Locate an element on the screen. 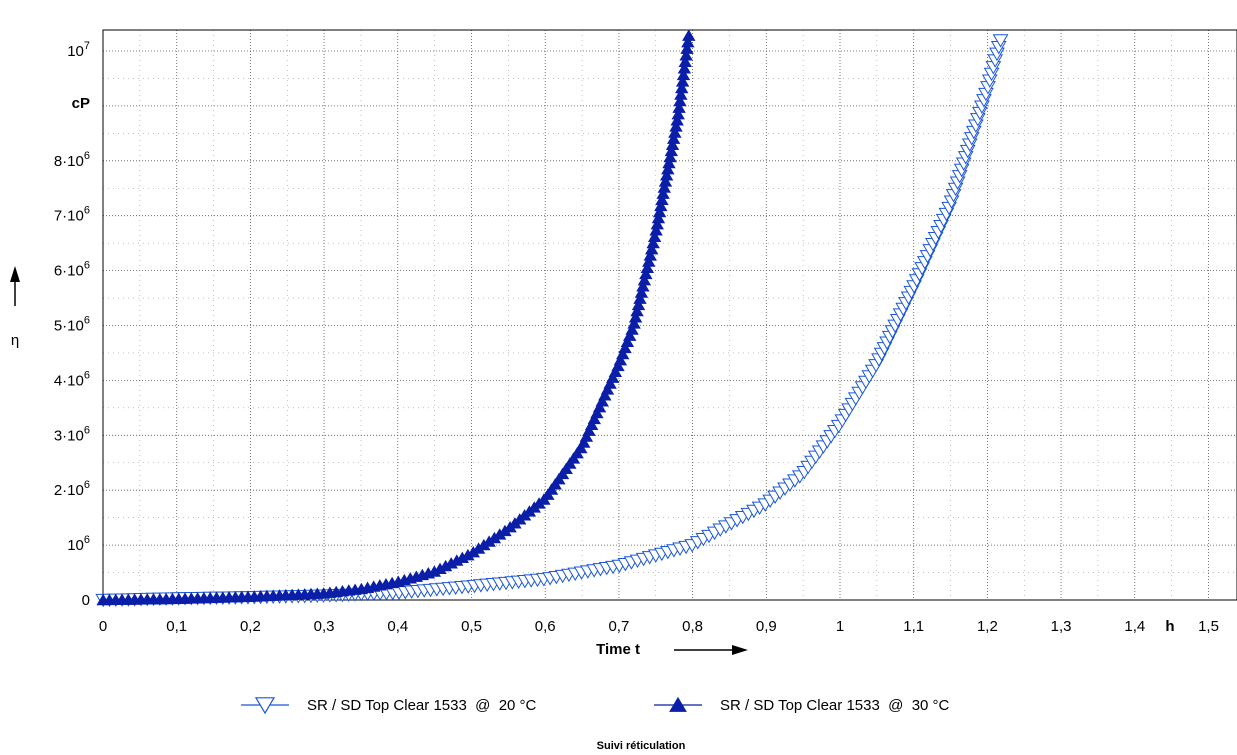 Image resolution: width=1237 pixels, height=755 pixels. x-tick-label: 0,7 is located at coordinates (618, 626).